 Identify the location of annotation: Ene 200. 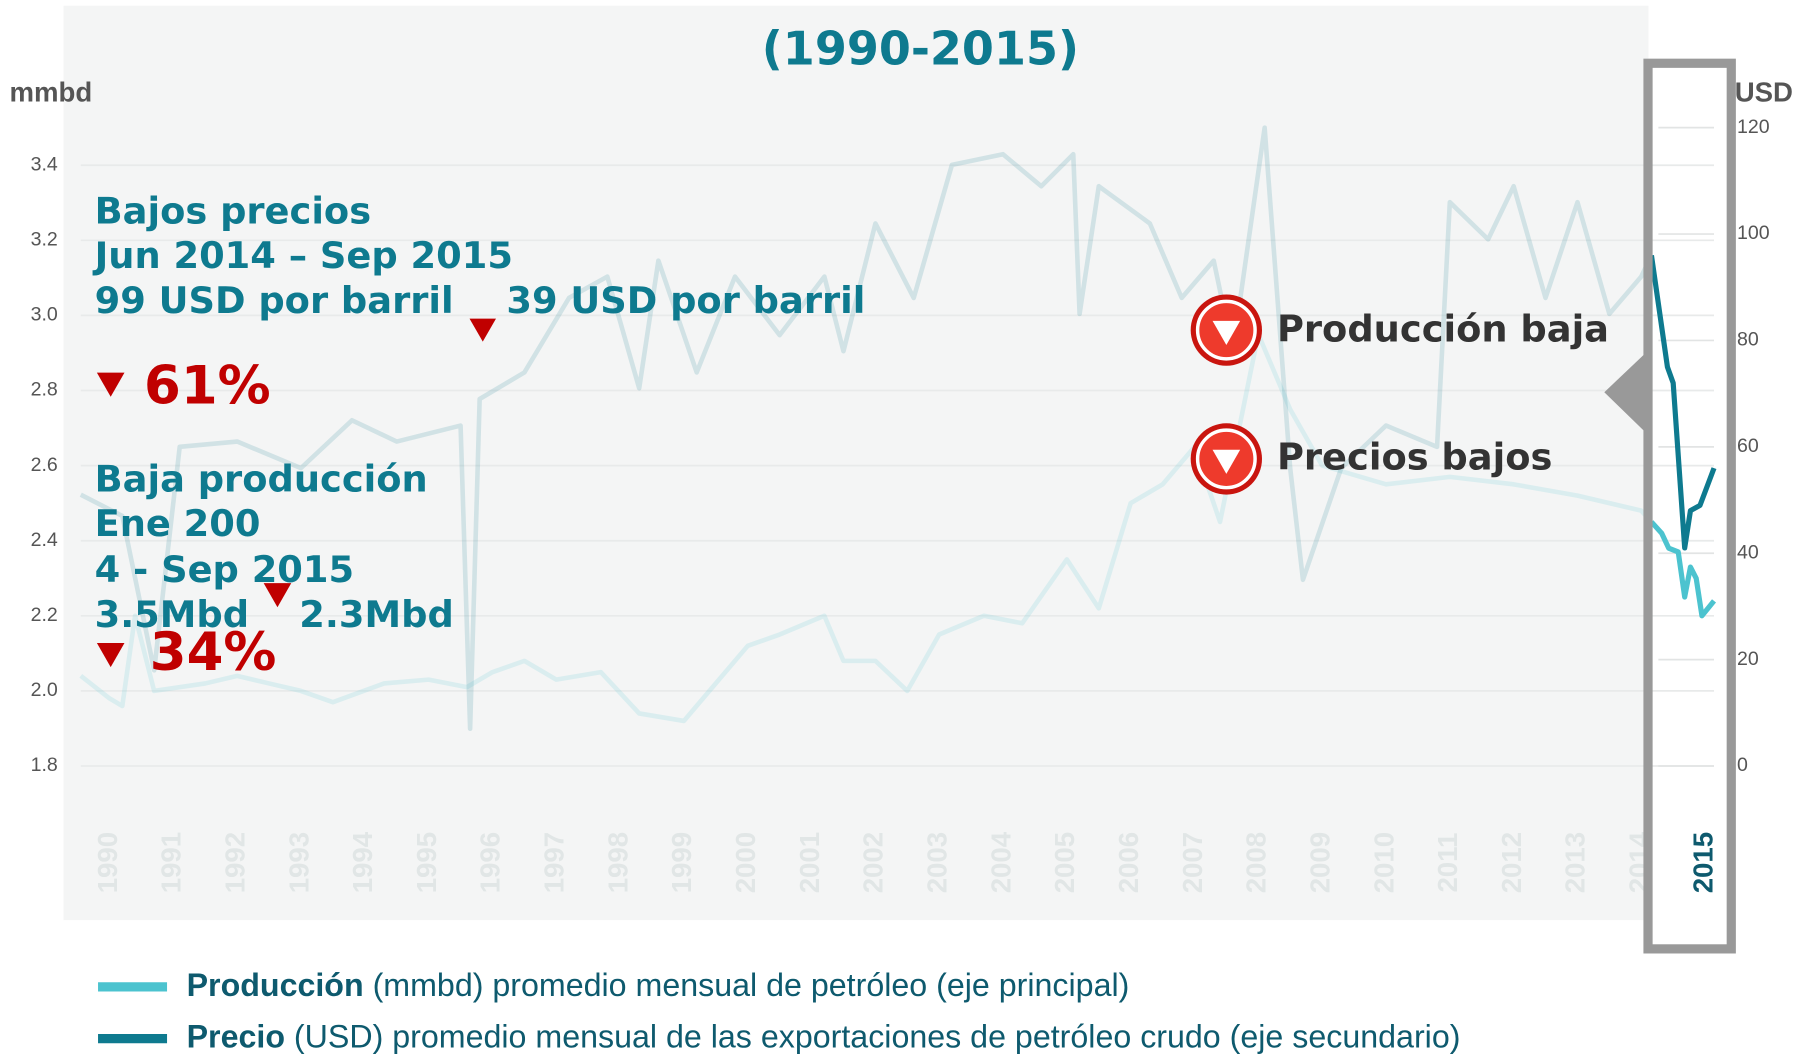
(178, 523).